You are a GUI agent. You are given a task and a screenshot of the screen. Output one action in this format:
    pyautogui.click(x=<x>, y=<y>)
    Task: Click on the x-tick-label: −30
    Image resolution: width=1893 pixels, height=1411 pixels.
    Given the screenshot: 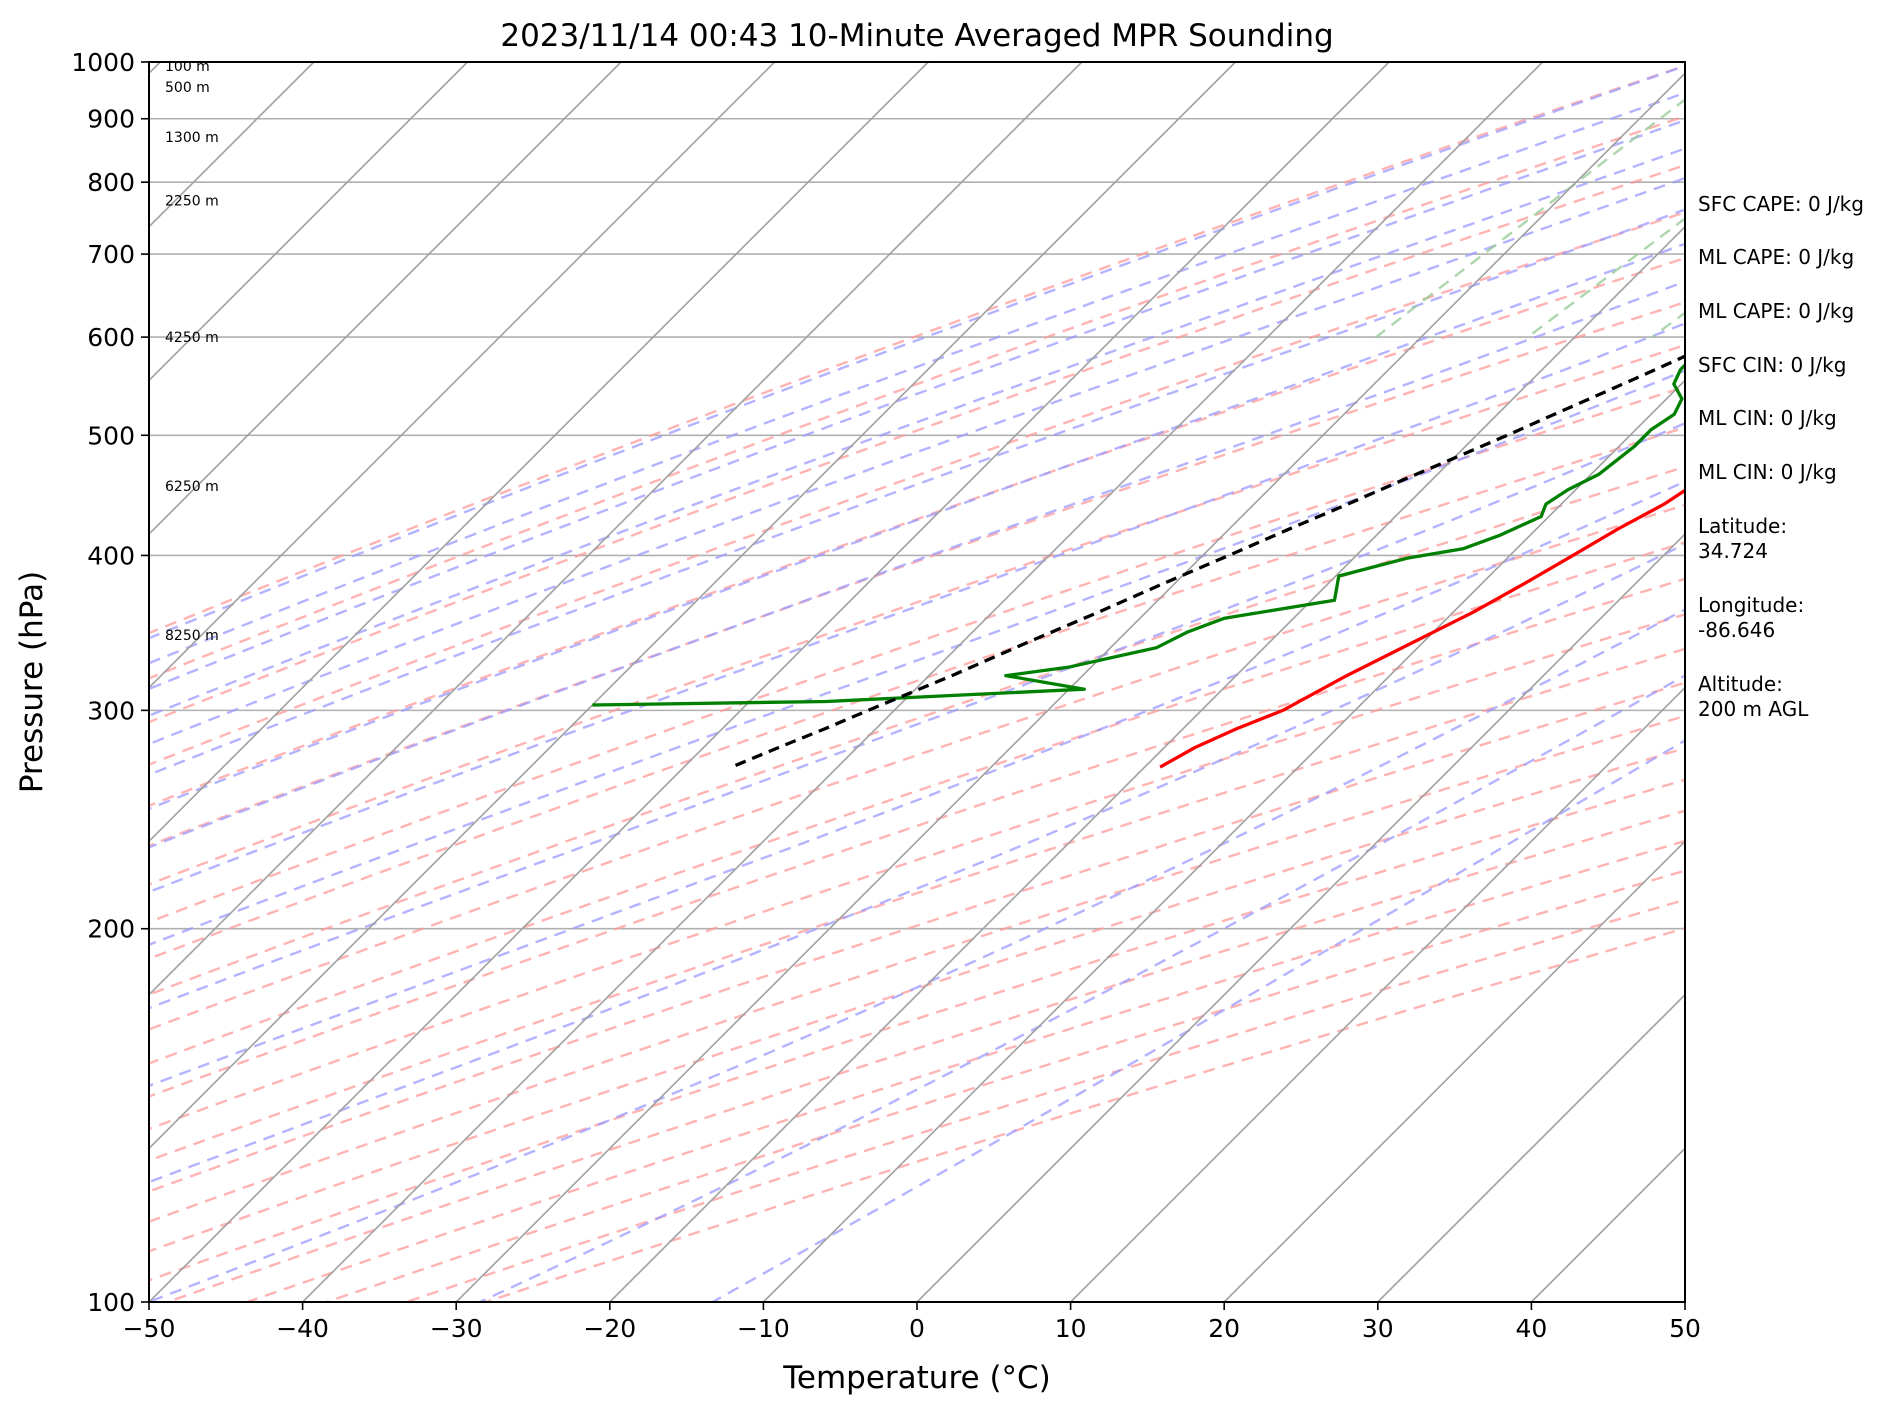 What is the action you would take?
    pyautogui.click(x=456, y=1328)
    